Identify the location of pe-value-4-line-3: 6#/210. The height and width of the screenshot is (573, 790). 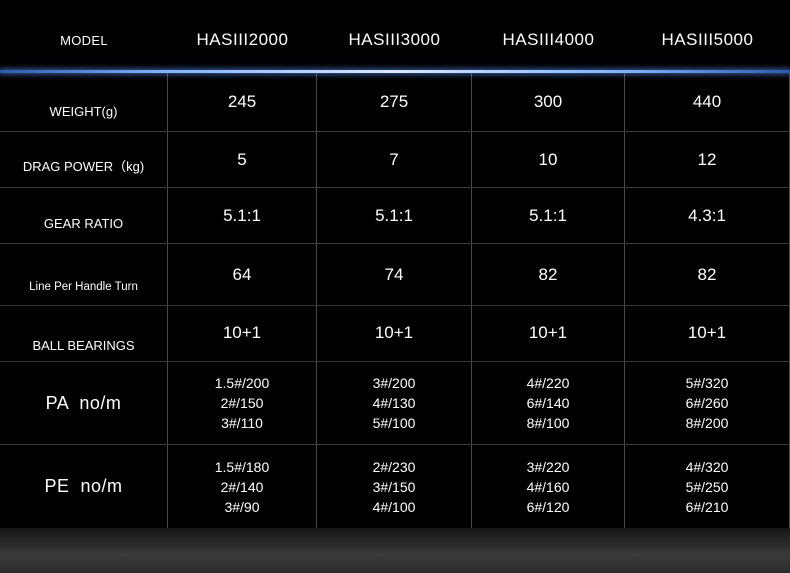
(707, 506).